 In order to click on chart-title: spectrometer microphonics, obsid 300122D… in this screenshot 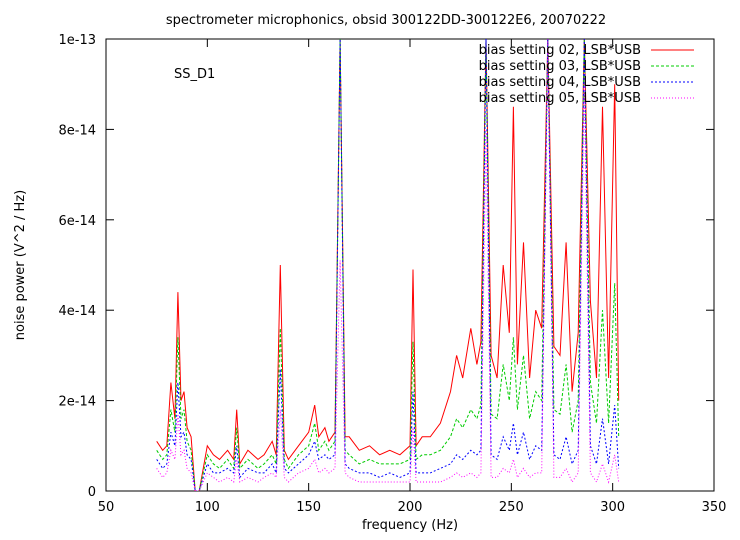, I will do `click(386, 20)`.